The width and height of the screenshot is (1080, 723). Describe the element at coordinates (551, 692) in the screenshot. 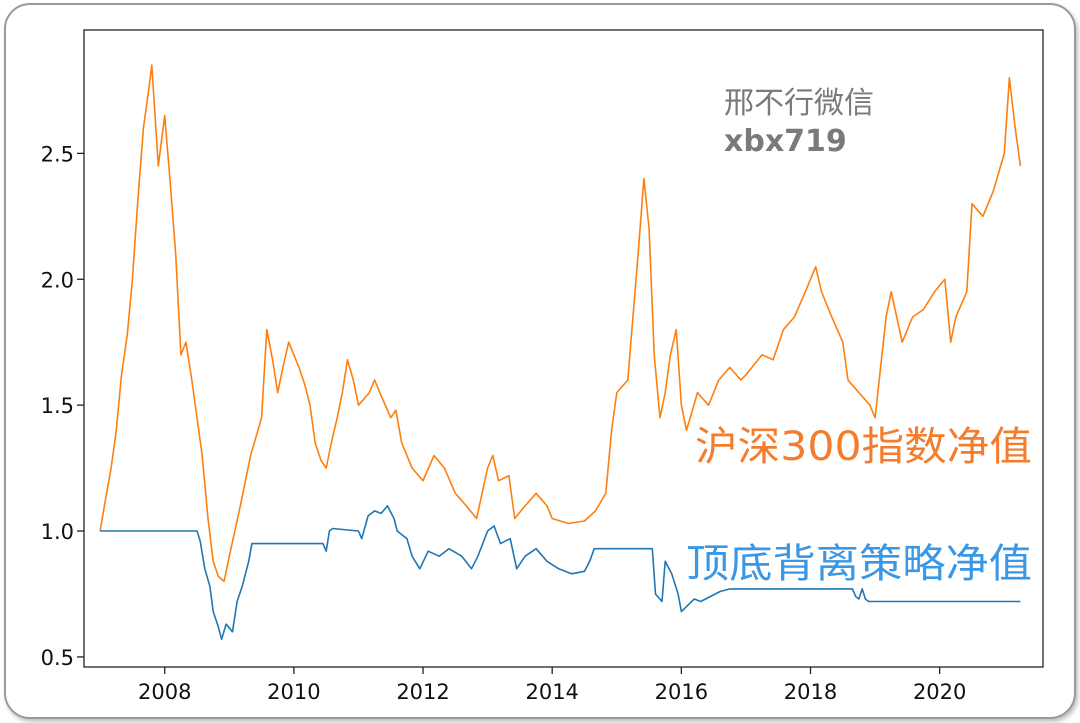

I see `x-tick-label: 2014` at that location.